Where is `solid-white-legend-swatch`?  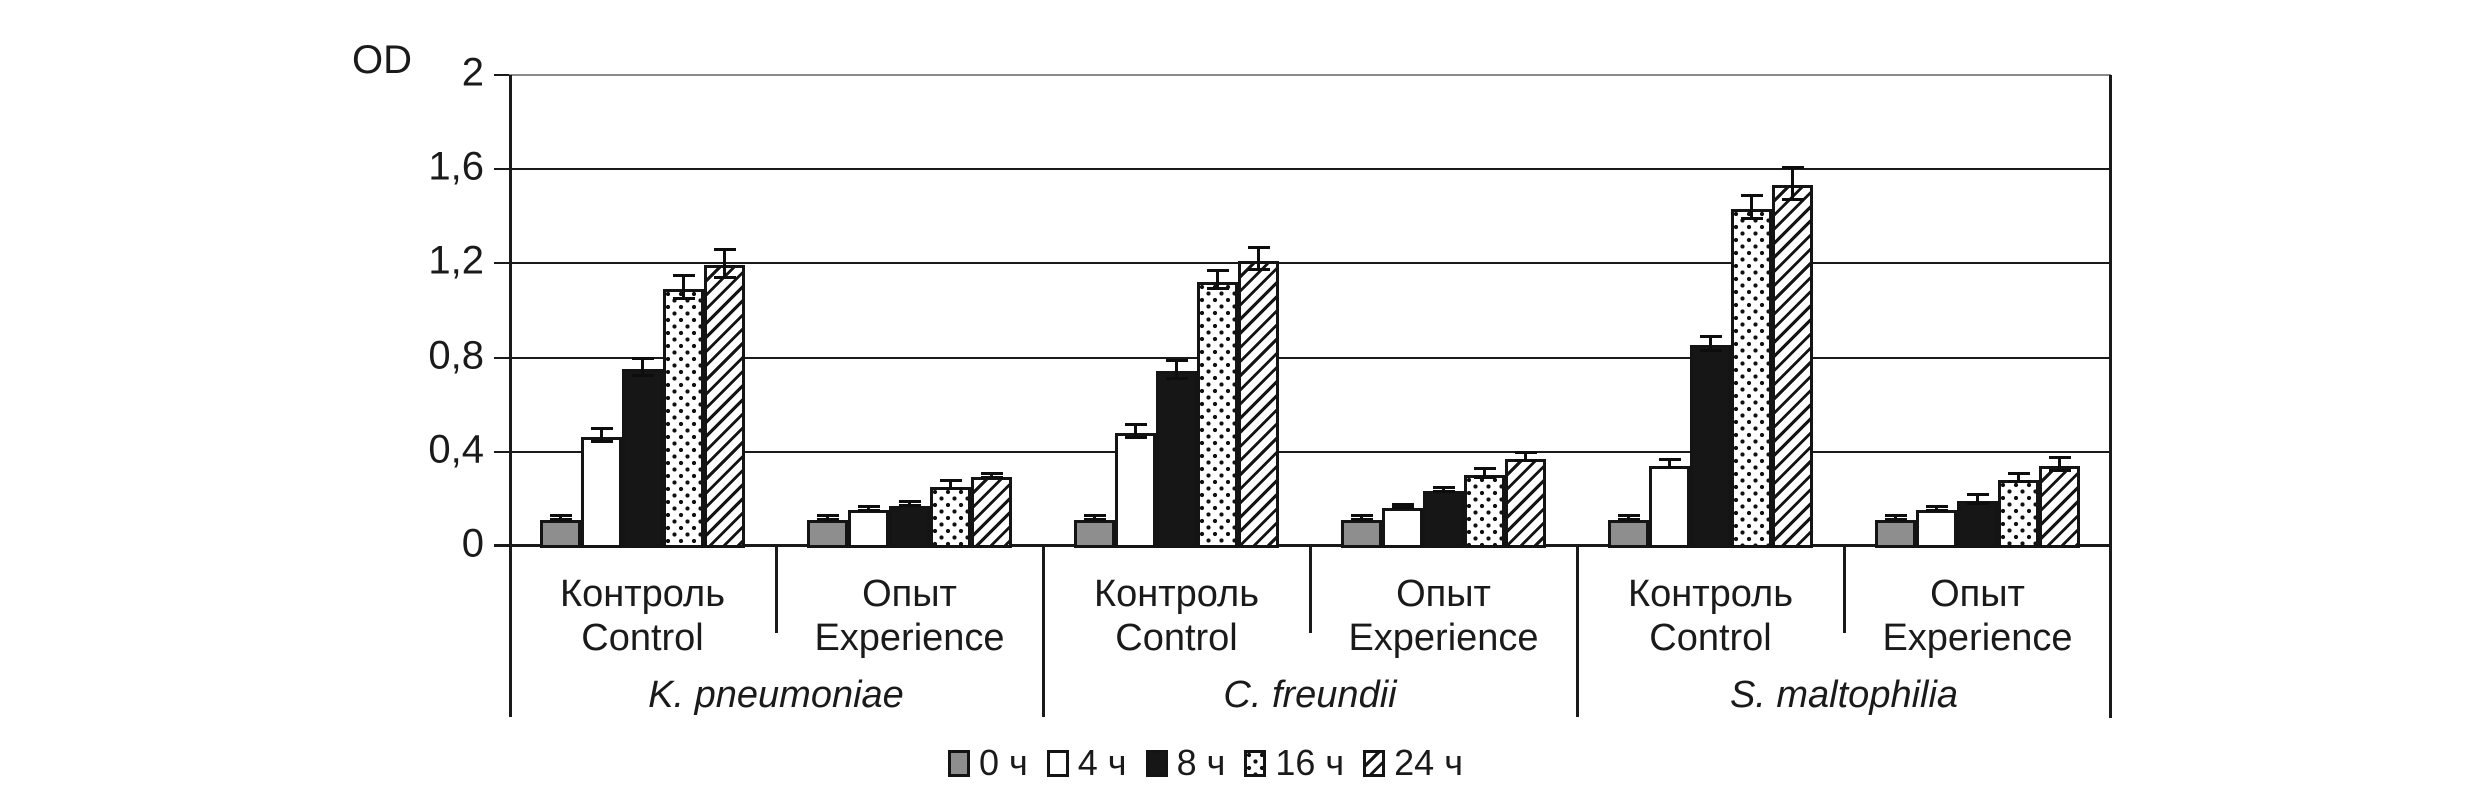 solid-white-legend-swatch is located at coordinates (1057, 763).